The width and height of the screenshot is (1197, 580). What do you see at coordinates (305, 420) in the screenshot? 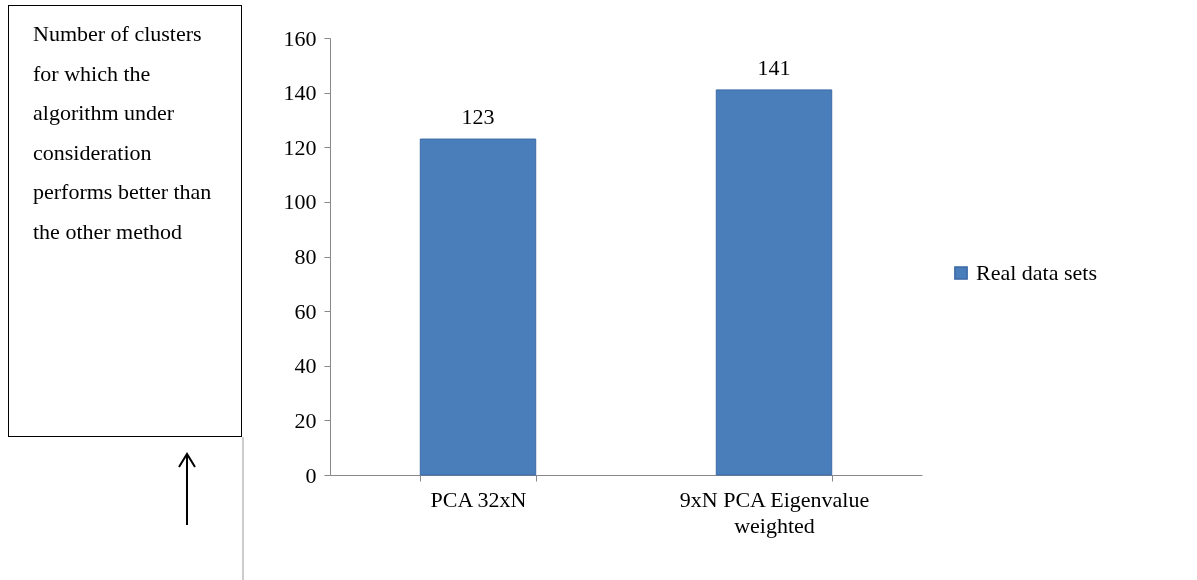
I see `y-tick-label: 20` at bounding box center [305, 420].